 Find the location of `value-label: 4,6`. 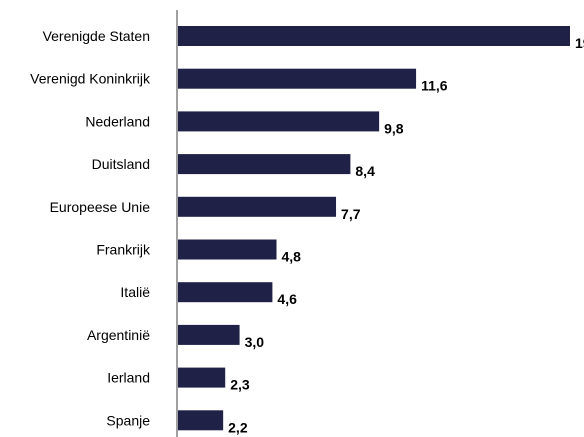

value-label: 4,6 is located at coordinates (287, 299).